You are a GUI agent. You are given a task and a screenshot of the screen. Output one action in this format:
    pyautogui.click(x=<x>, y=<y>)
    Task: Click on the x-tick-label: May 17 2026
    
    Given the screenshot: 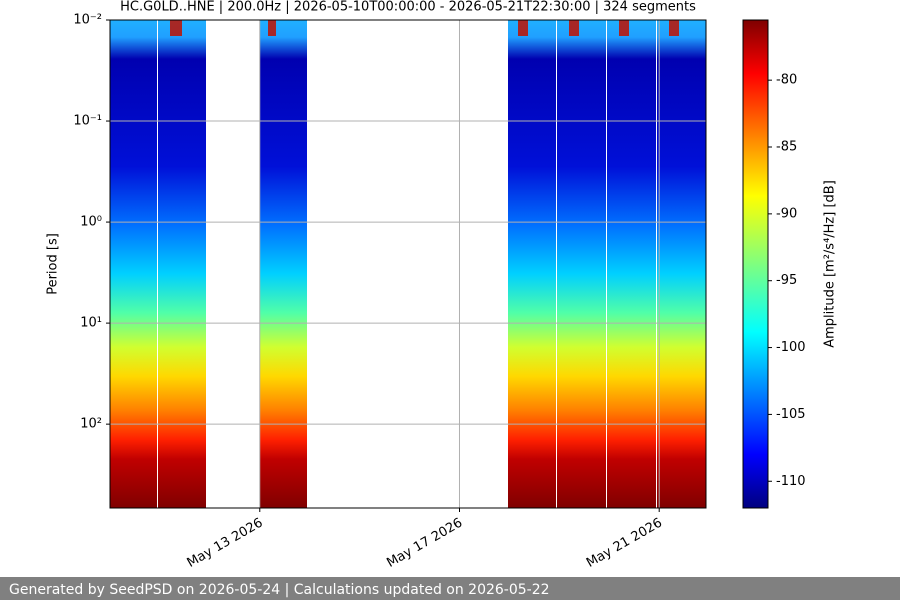 What is the action you would take?
    pyautogui.click(x=424, y=543)
    